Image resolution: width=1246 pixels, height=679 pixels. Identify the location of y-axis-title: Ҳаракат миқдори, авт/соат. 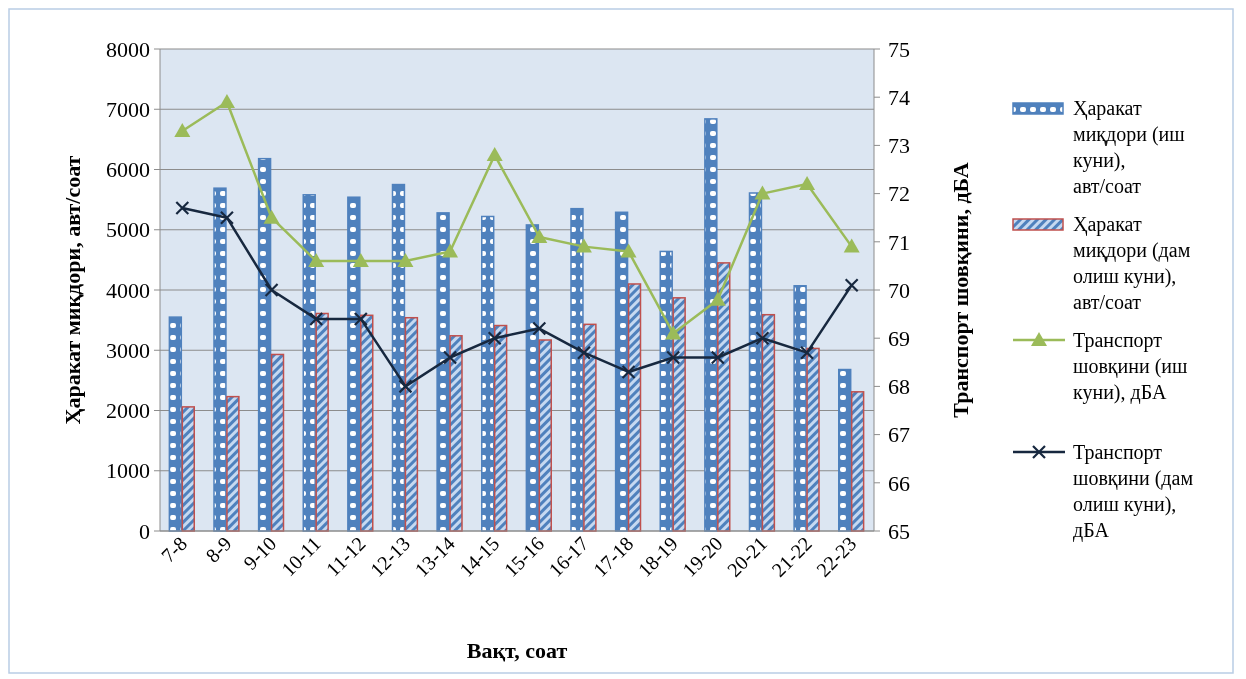
(72, 290).